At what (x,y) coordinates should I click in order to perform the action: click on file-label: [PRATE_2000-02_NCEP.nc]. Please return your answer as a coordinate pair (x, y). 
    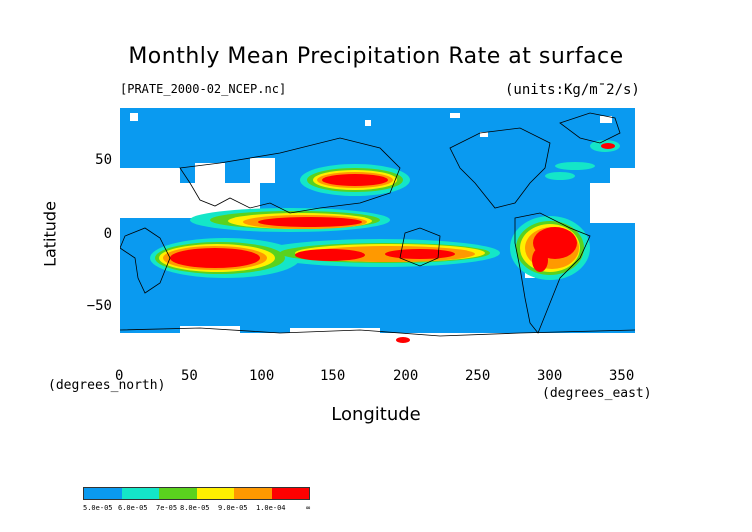
    Looking at the image, I should click on (203, 89).